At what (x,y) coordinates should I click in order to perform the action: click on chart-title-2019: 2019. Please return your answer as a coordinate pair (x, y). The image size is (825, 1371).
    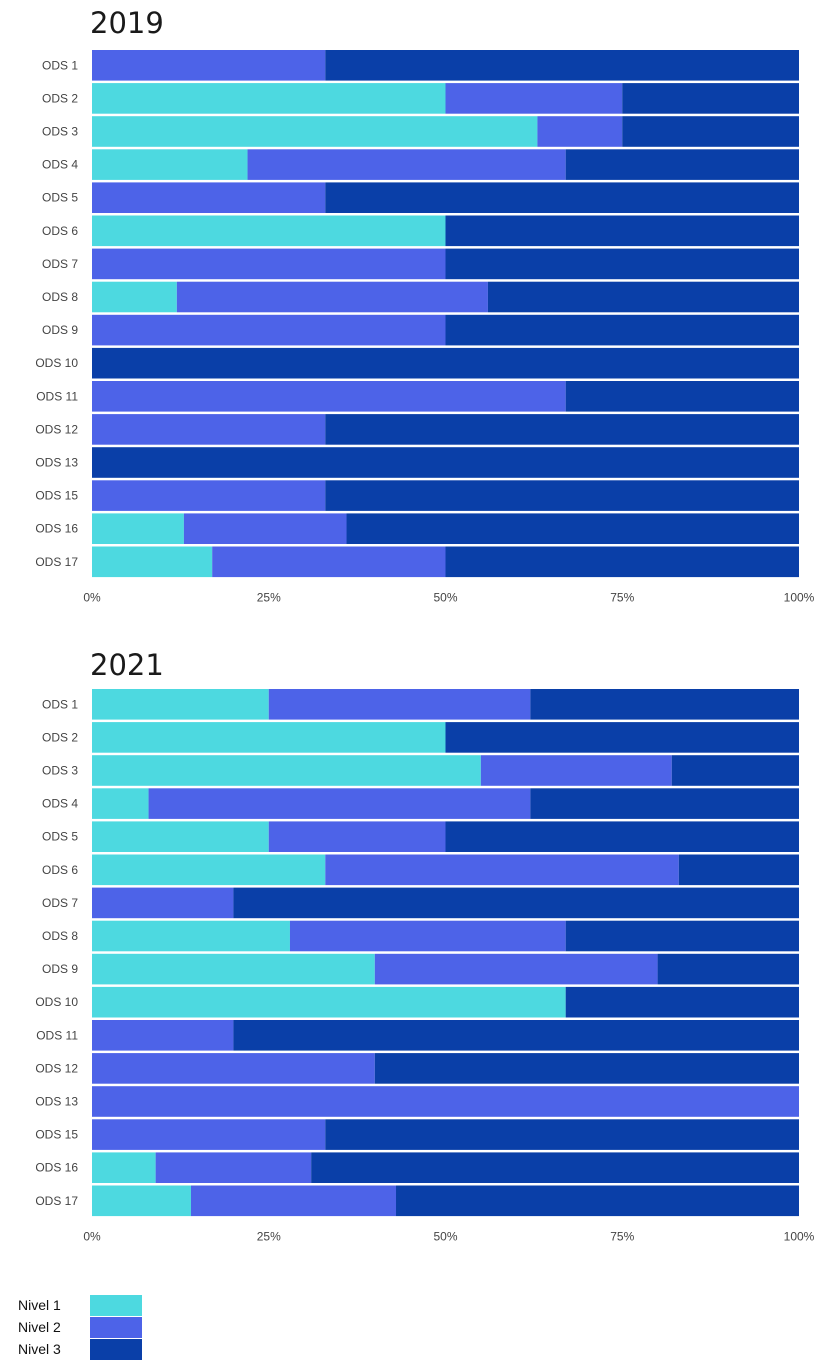
    Looking at the image, I should click on (127, 23).